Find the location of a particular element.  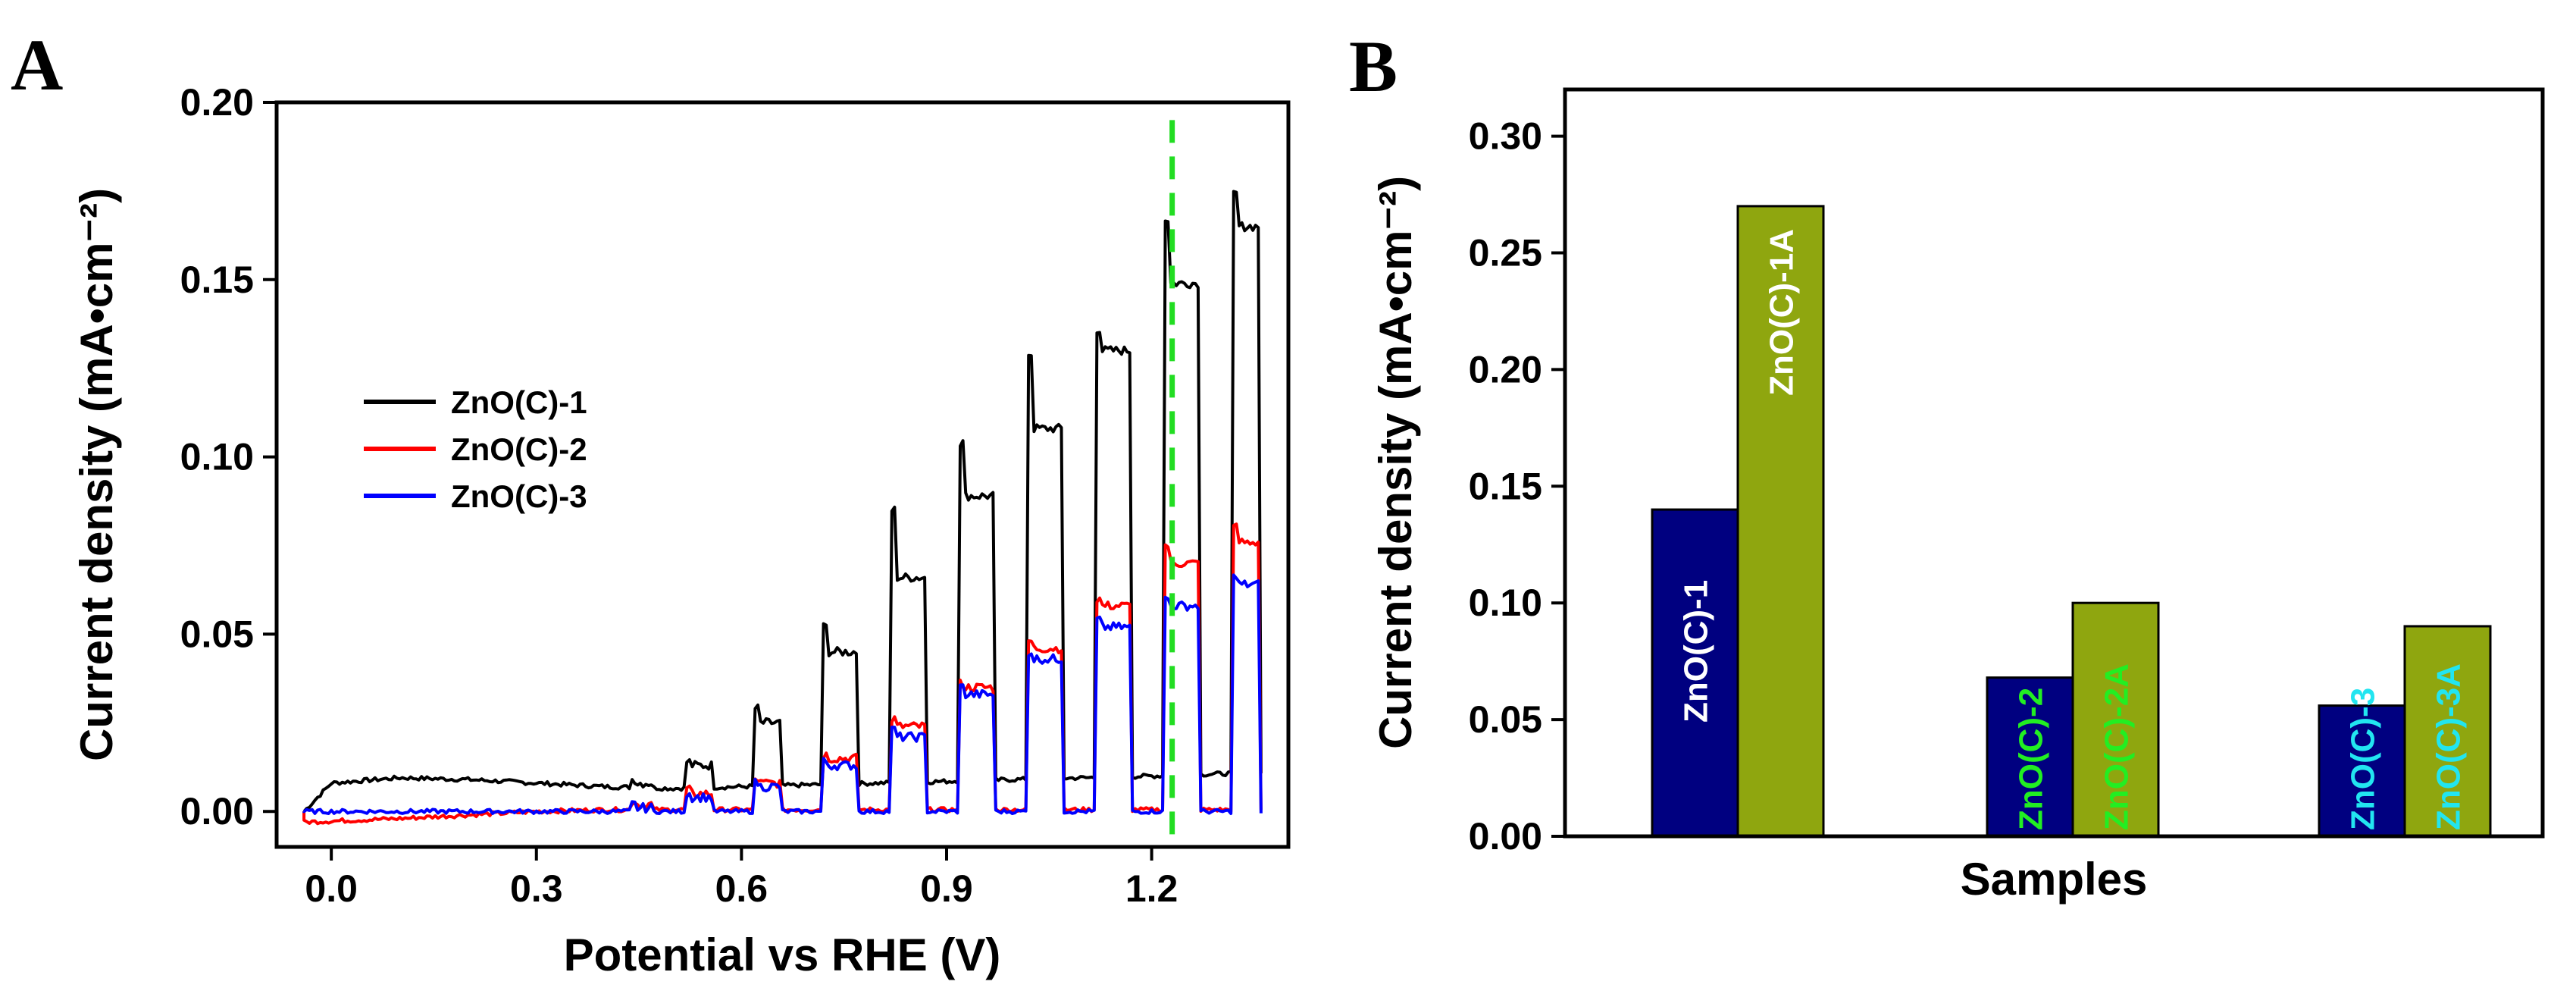

a-y-tick-label: 0.10 is located at coordinates (217, 457).